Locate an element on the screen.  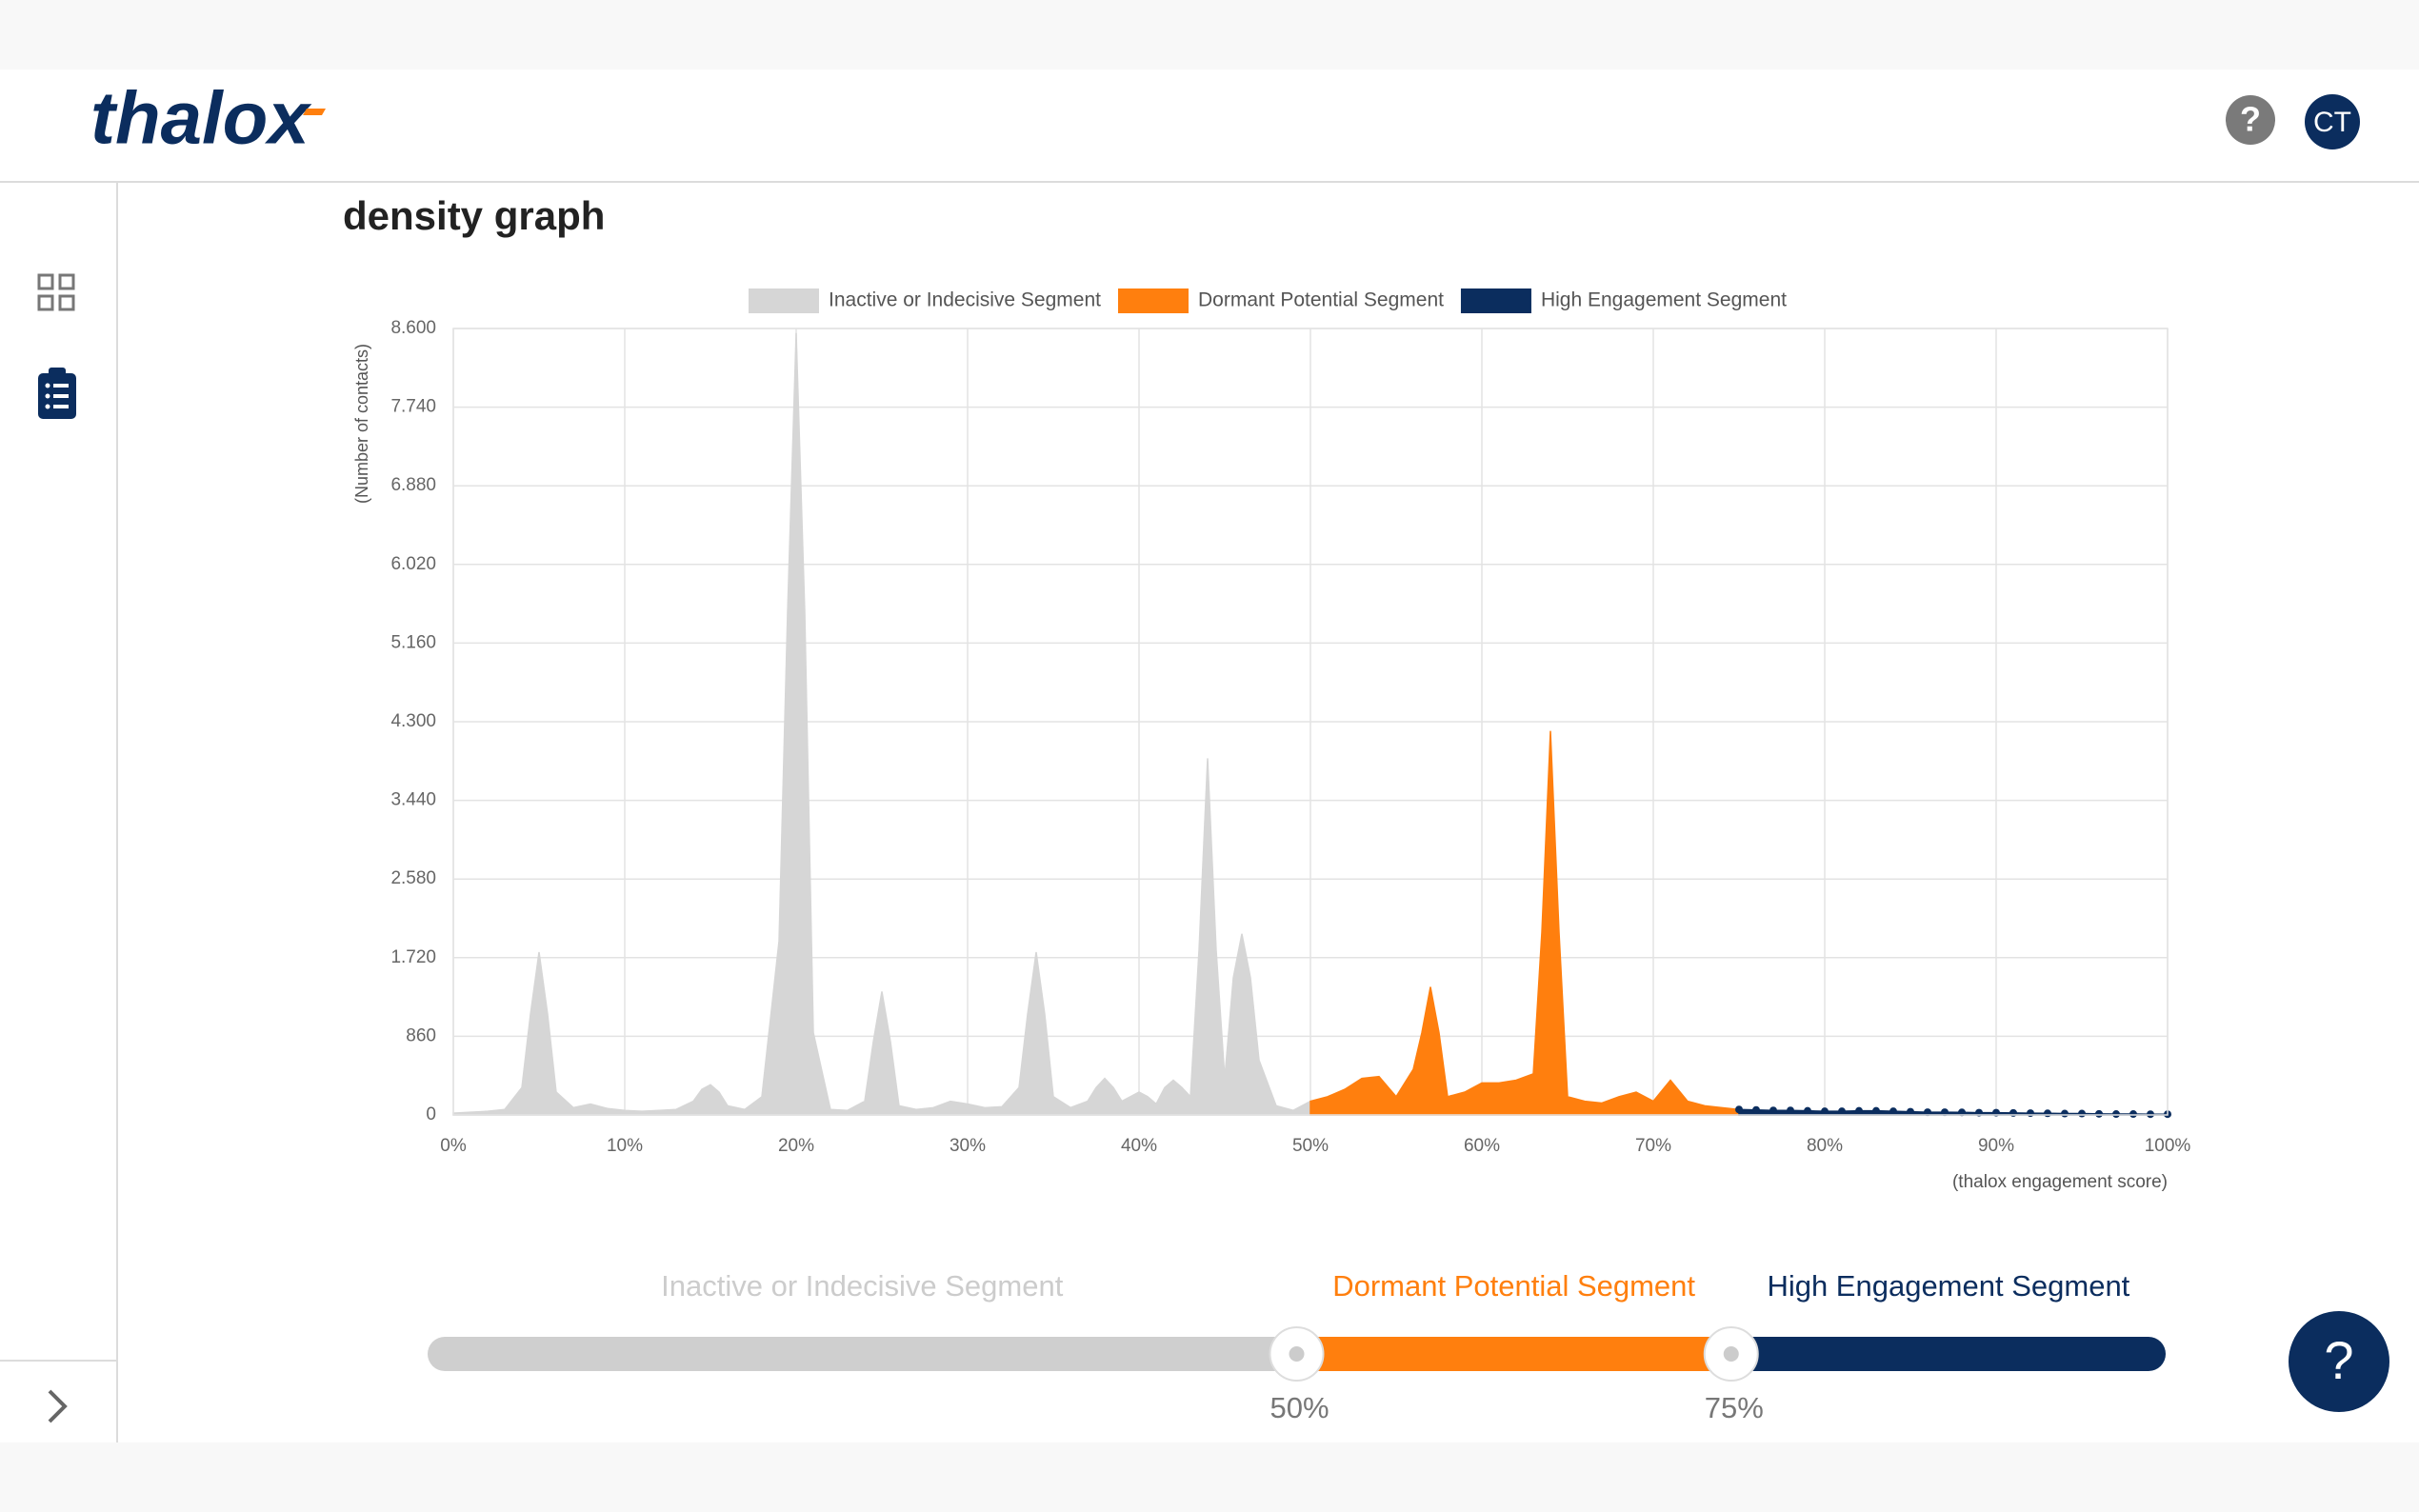
chart-title: density graph is located at coordinates (474, 215).